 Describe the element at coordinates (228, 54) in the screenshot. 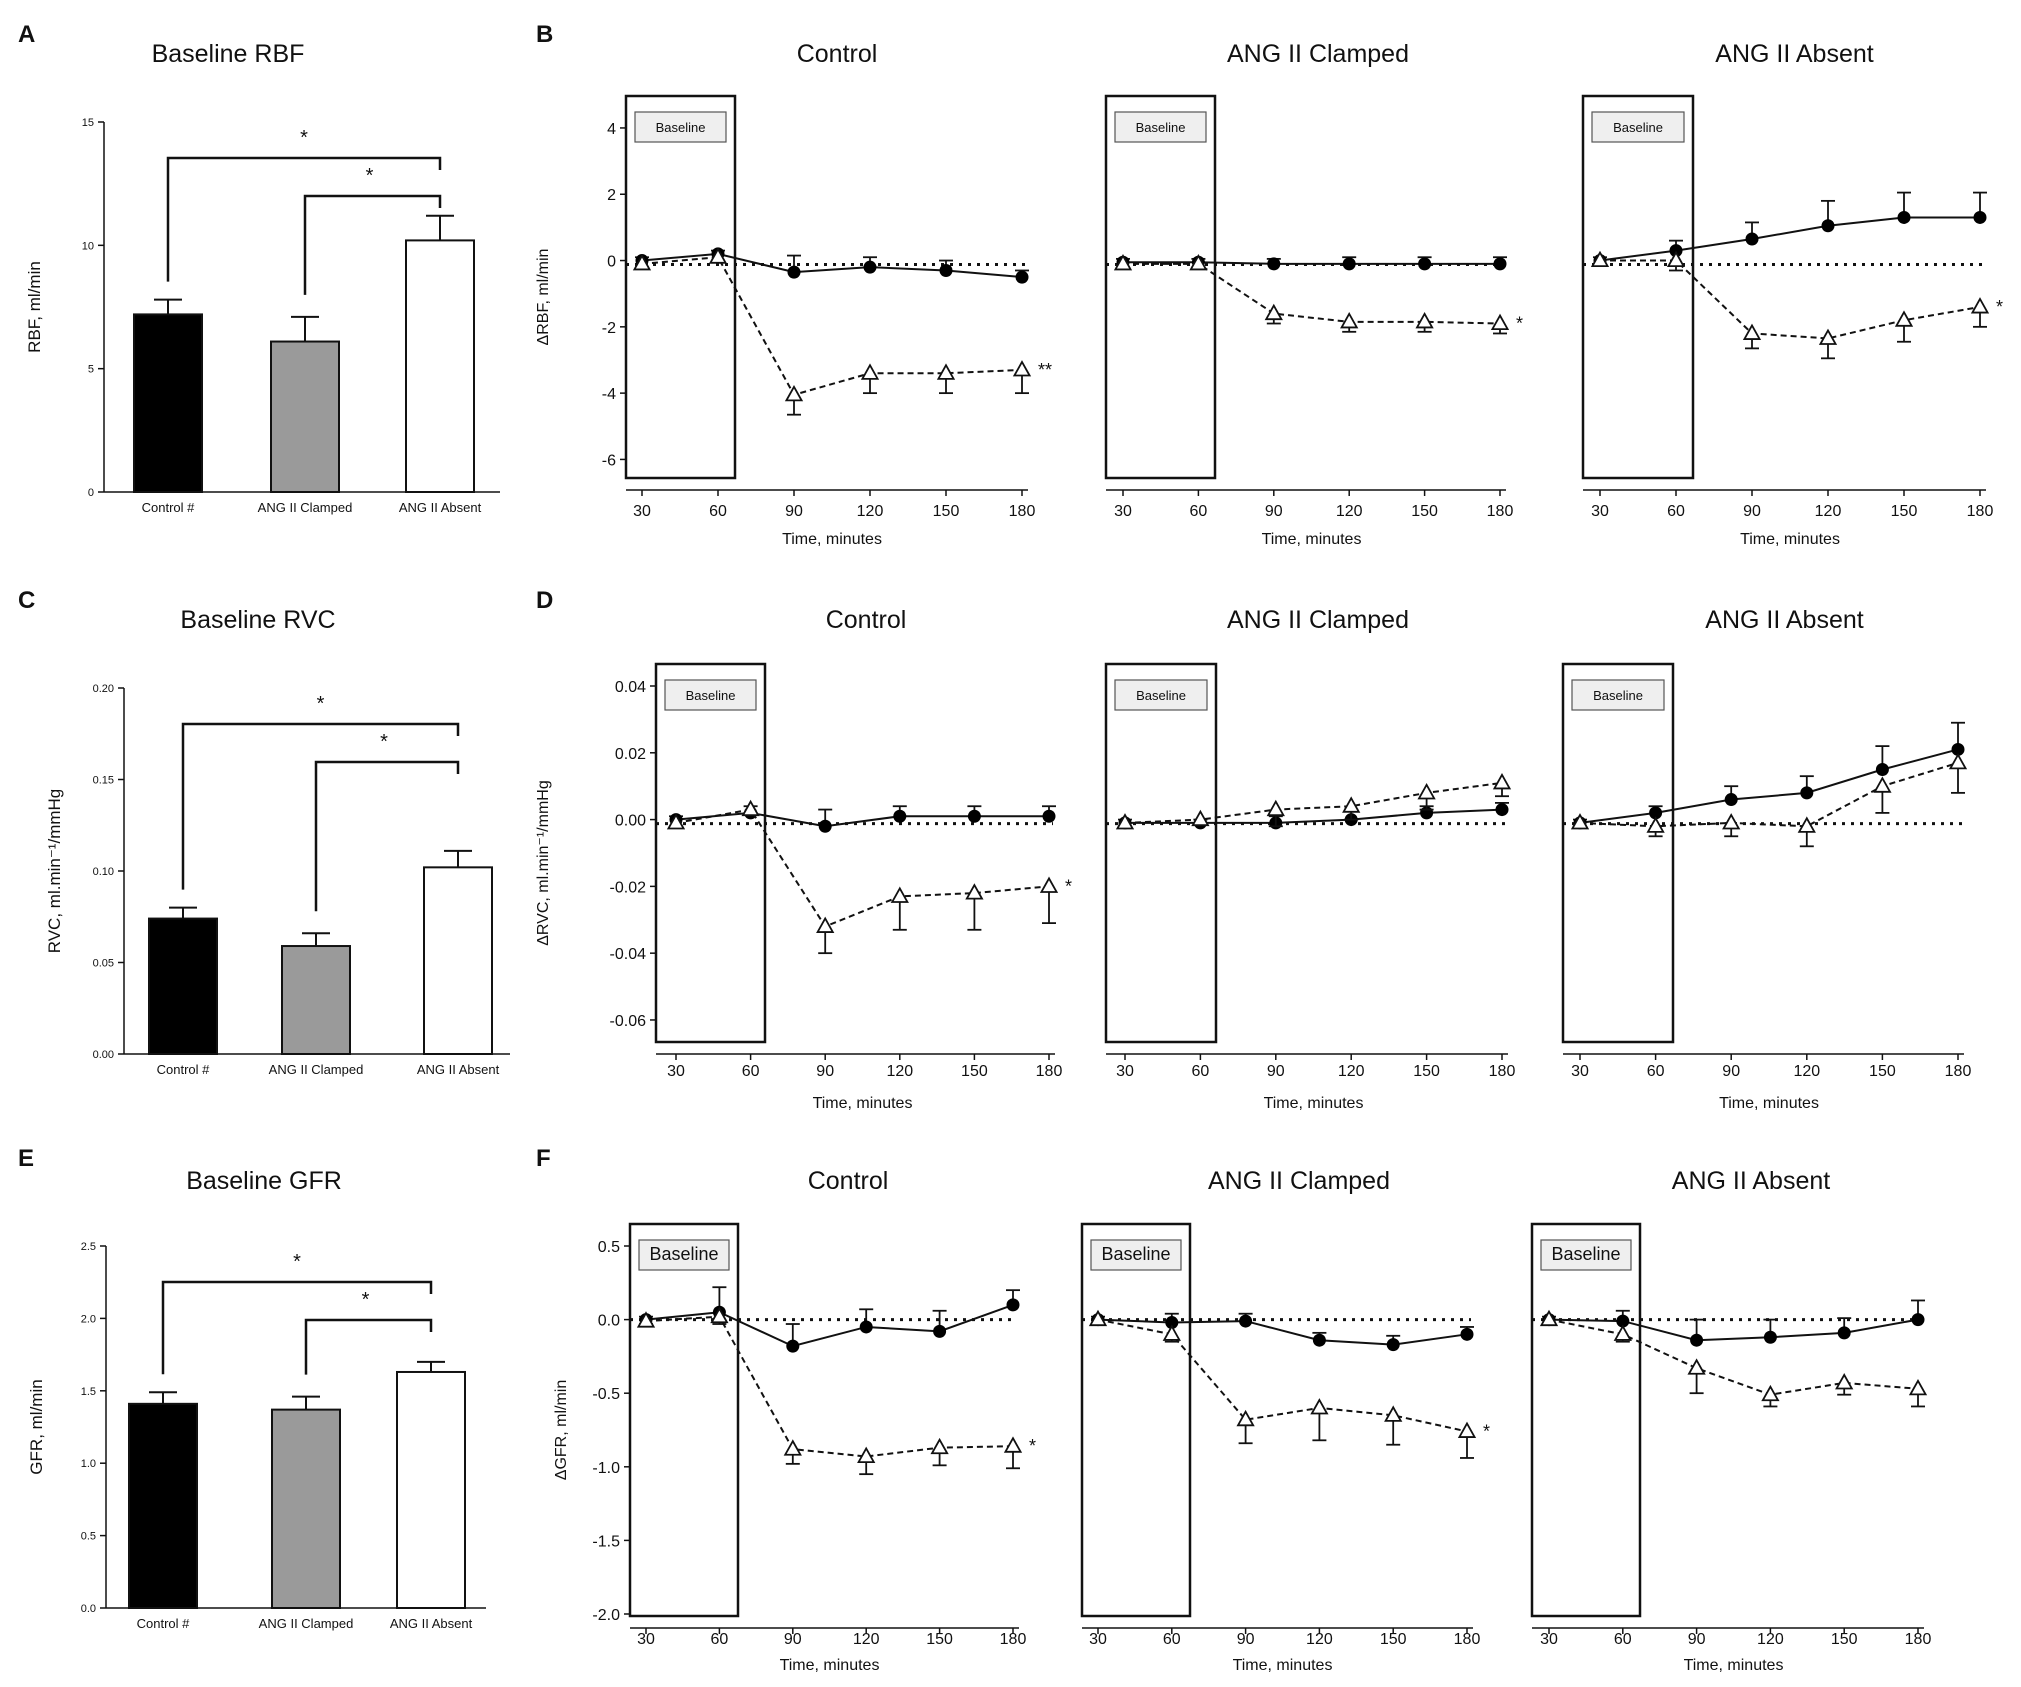

I see `chart-title: Baseline RBF` at that location.